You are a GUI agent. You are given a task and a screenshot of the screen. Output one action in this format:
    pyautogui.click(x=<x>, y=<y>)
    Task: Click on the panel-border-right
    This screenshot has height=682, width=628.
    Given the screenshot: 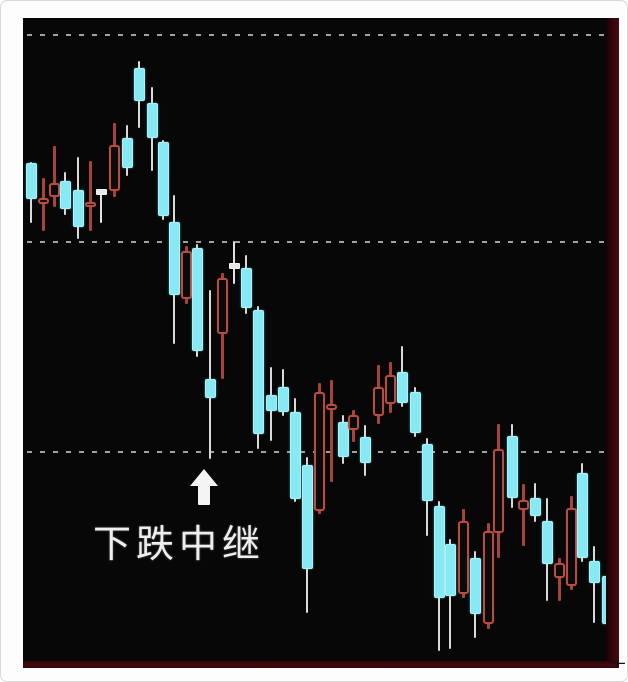 What is the action you would take?
    pyautogui.click(x=612, y=343)
    